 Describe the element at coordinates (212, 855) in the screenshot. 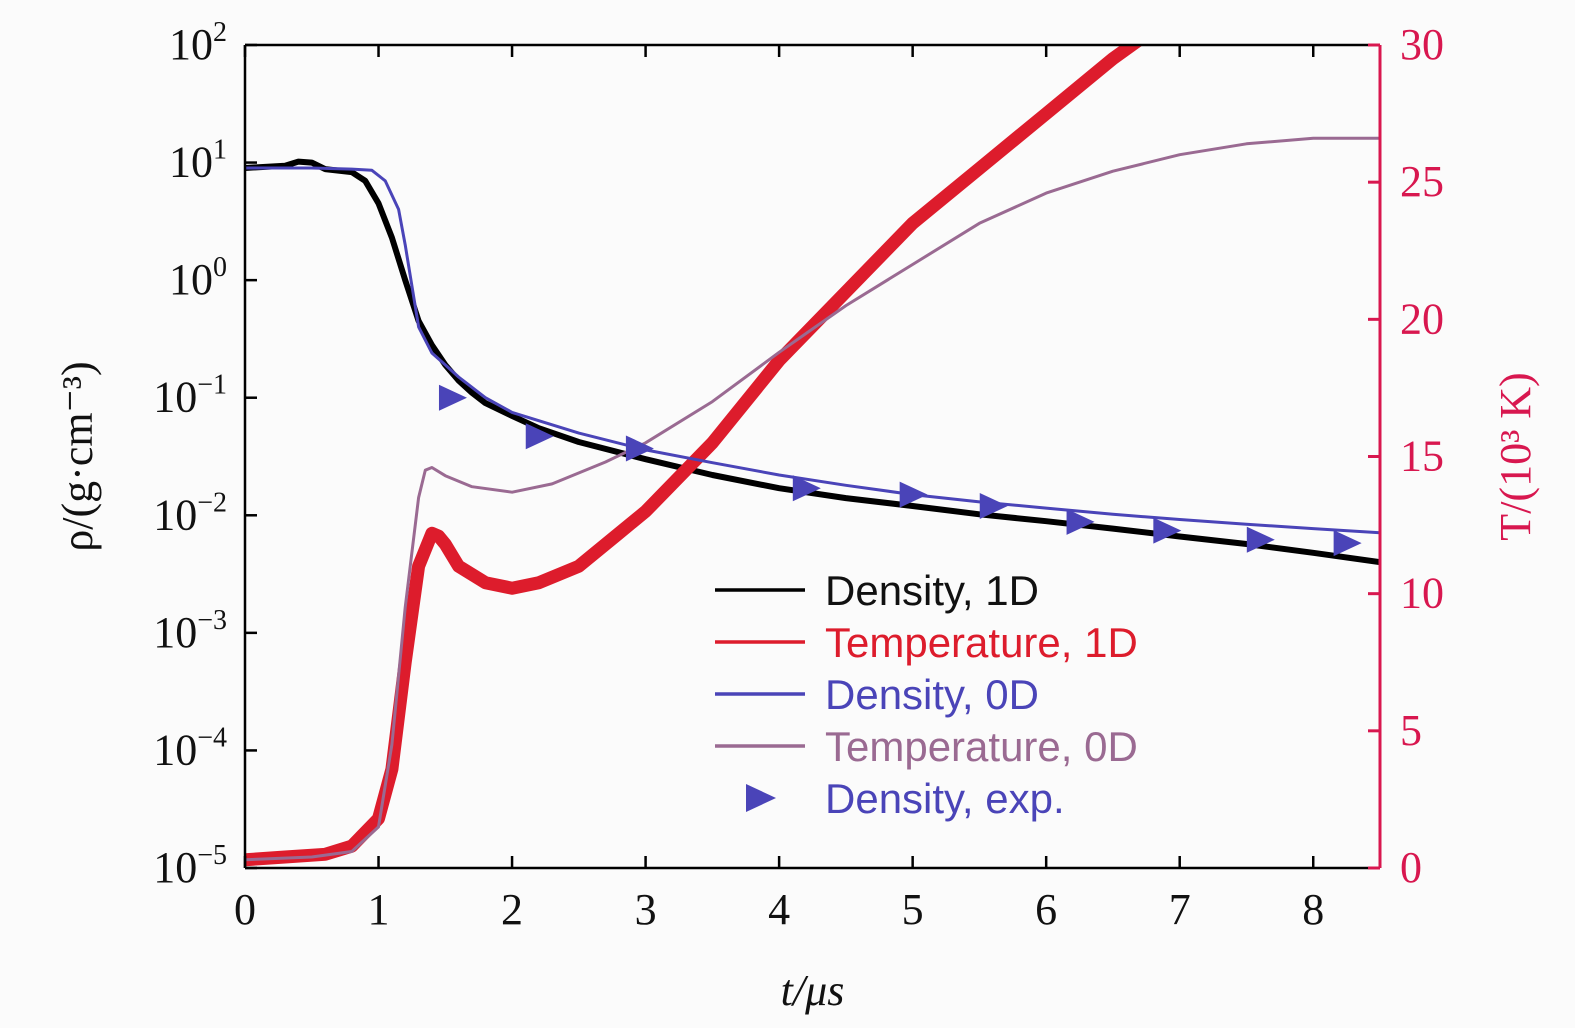

I see `y-left-tick-exponent: −5` at that location.